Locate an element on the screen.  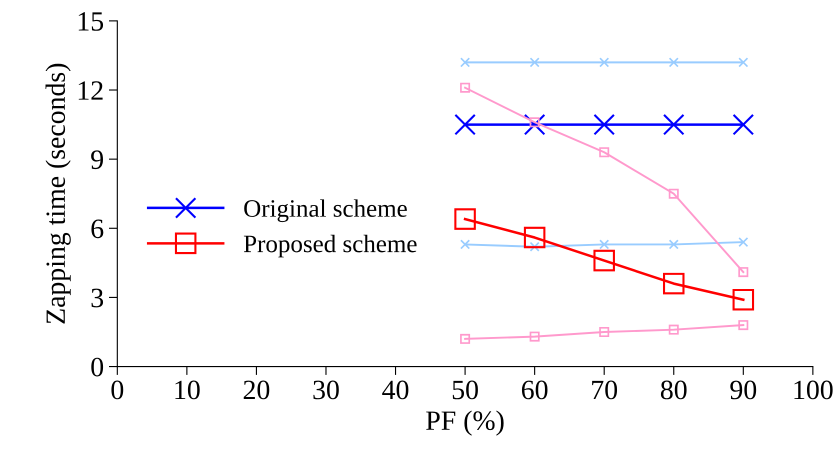
y-tick-label: 6 is located at coordinates (97, 229).